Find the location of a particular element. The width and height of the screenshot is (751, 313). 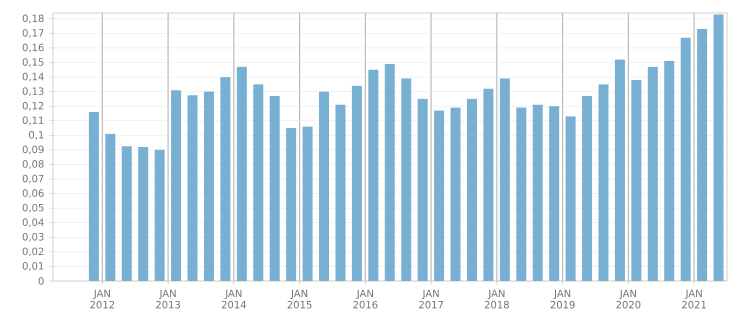

x-tick-label: JAN 2016 is located at coordinates (365, 299).